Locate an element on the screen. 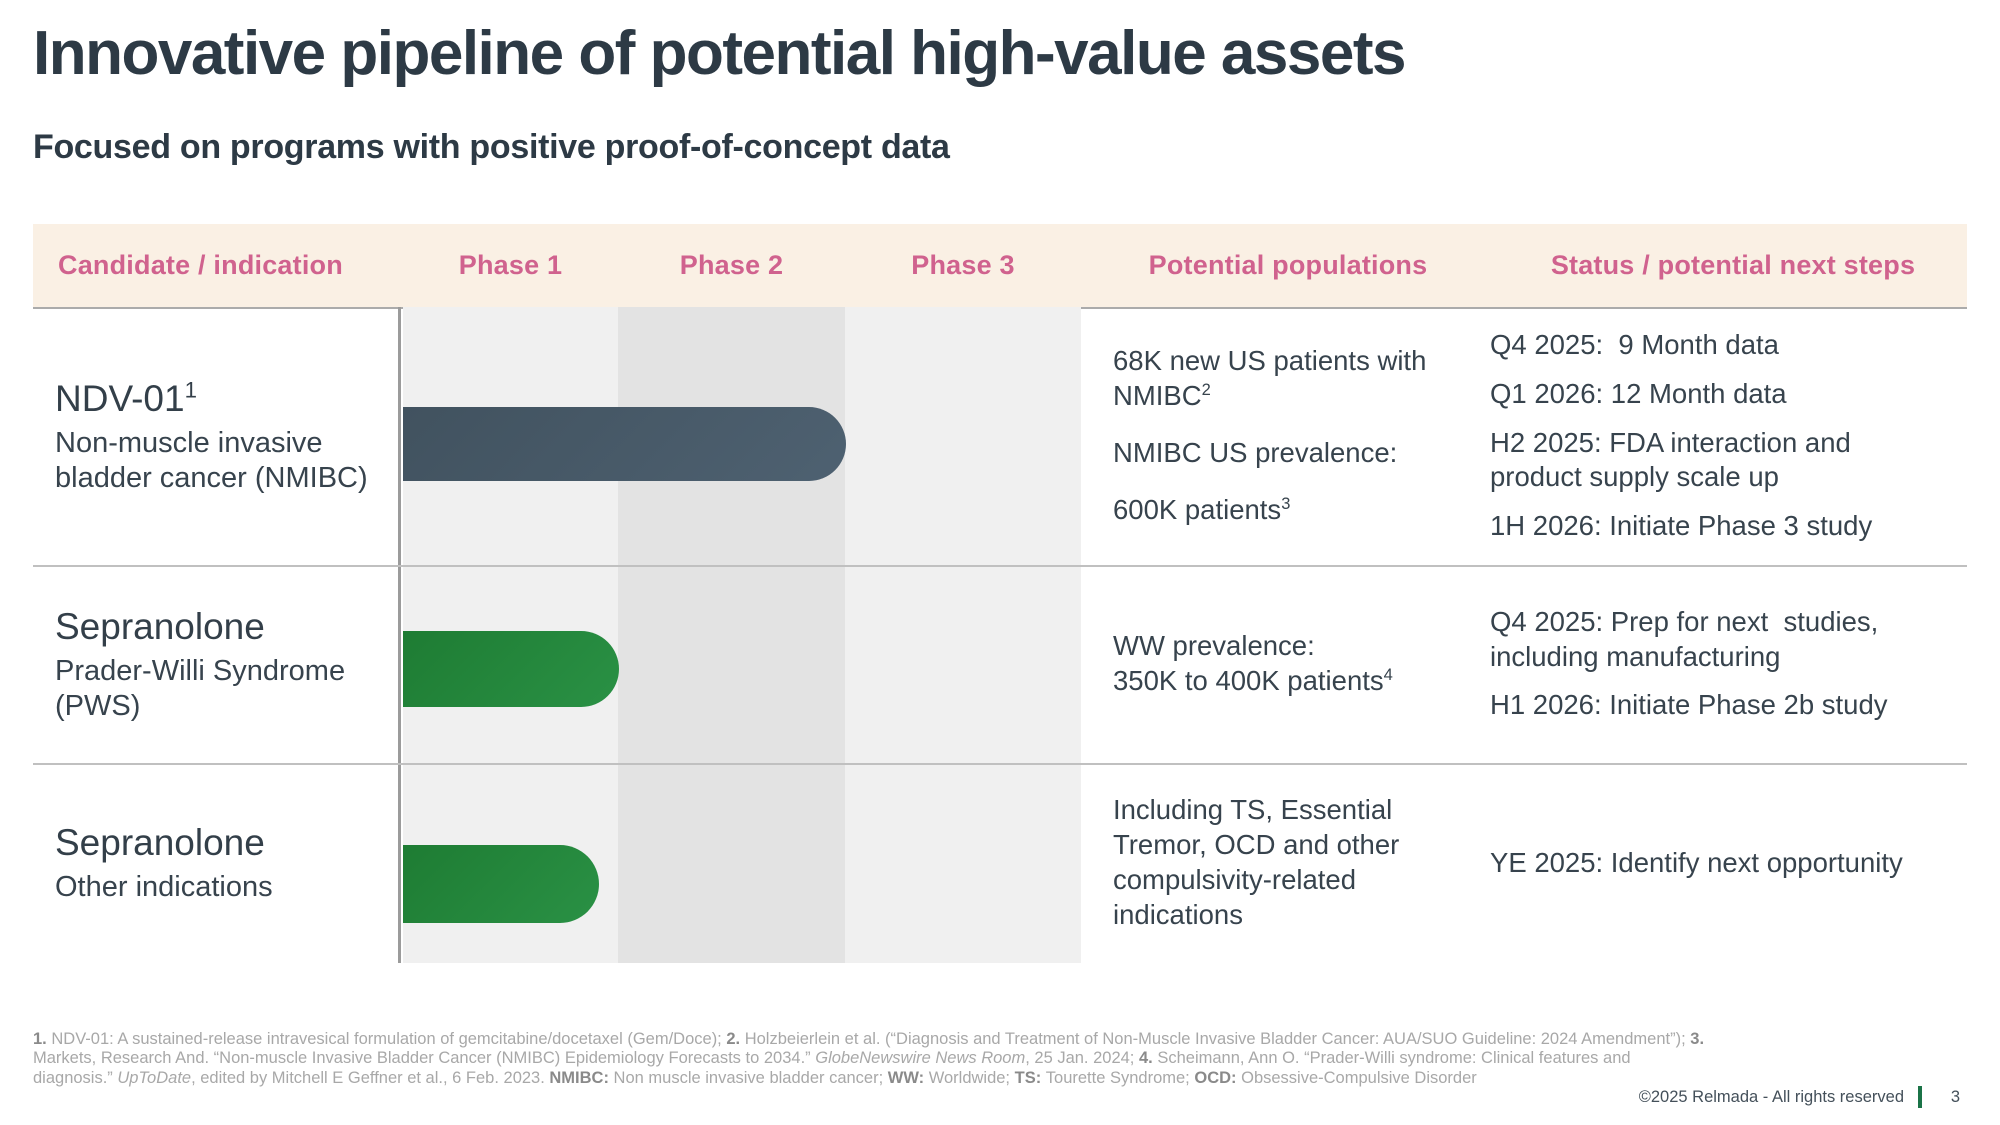 This screenshot has width=2000, height=1125. population-text: WW prevalence: 350K to 400K patients4 is located at coordinates (1298, 664).